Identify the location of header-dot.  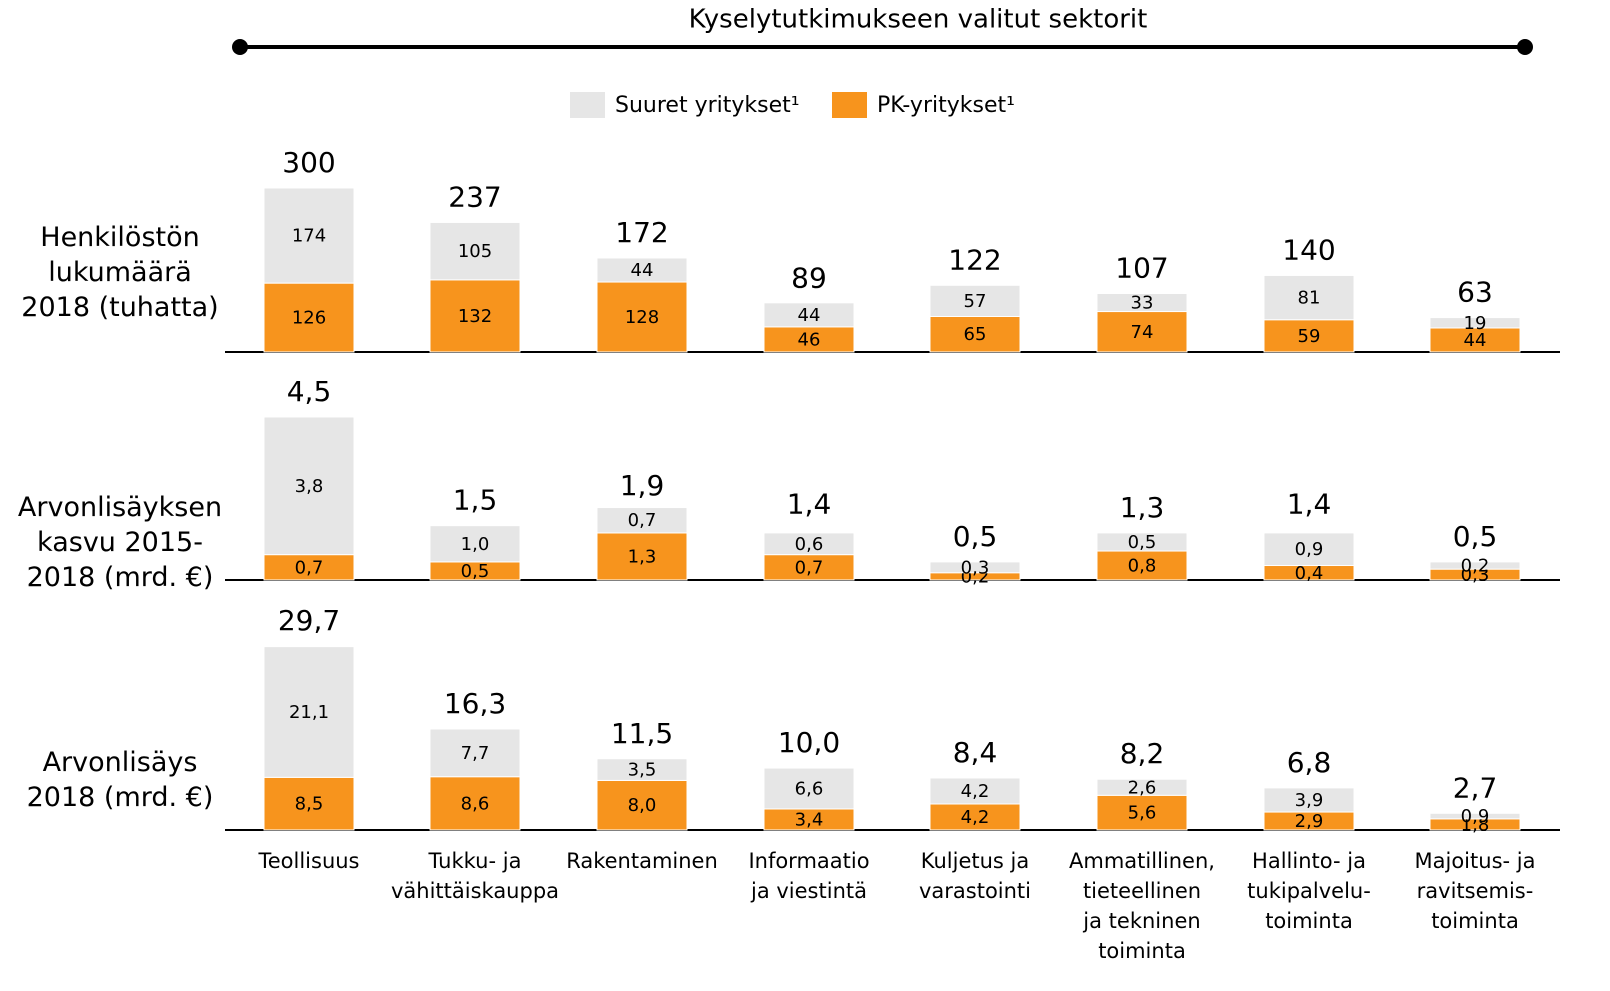
(240, 47).